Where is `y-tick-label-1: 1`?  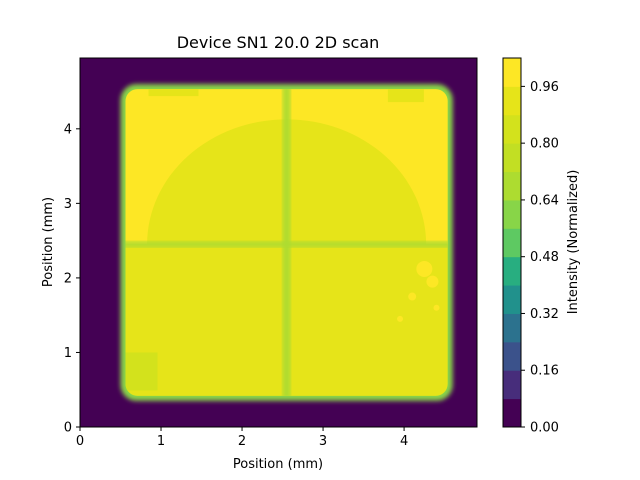 y-tick-label-1: 1 is located at coordinates (68, 353).